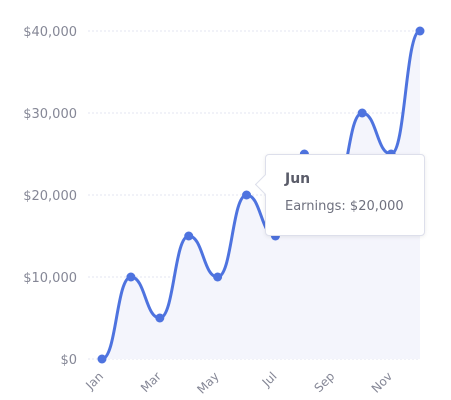  What do you see at coordinates (68, 360) in the screenshot?
I see `y-tick-label: $0` at bounding box center [68, 360].